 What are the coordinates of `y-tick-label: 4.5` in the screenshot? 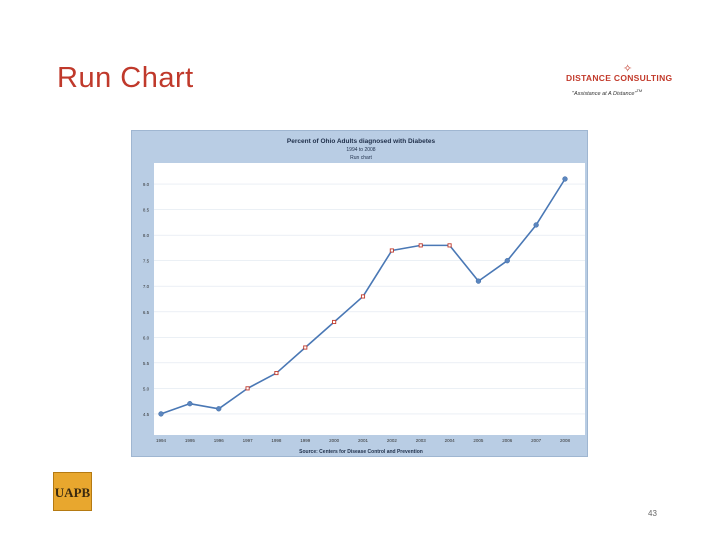 It's located at (146, 414).